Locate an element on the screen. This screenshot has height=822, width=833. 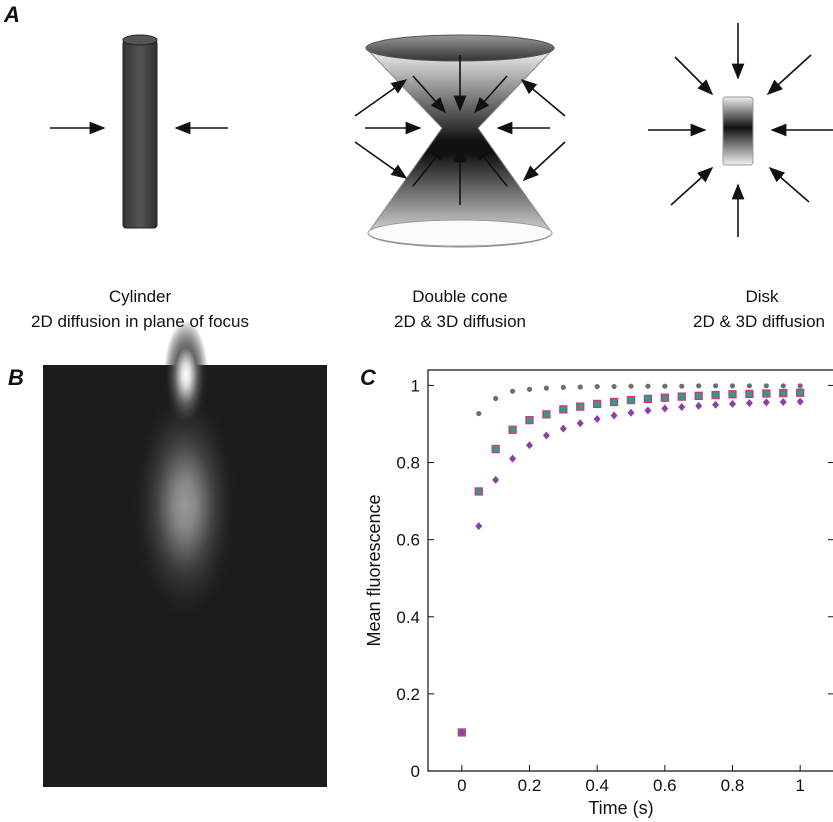
cone-bottom is located at coordinates (460, 233).